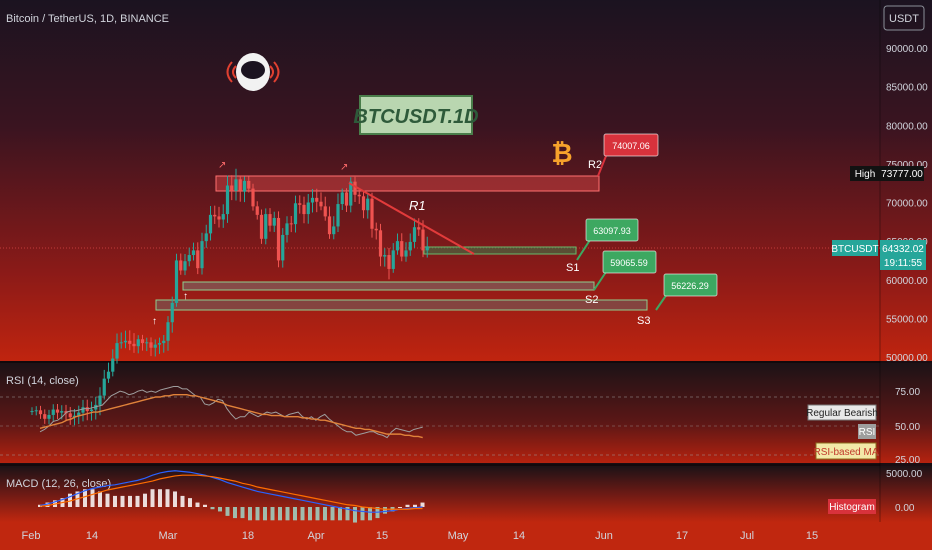 This screenshot has width=932, height=550. Describe the element at coordinates (628, 155) in the screenshot. I see `callout-r2: 74007.06` at that location.